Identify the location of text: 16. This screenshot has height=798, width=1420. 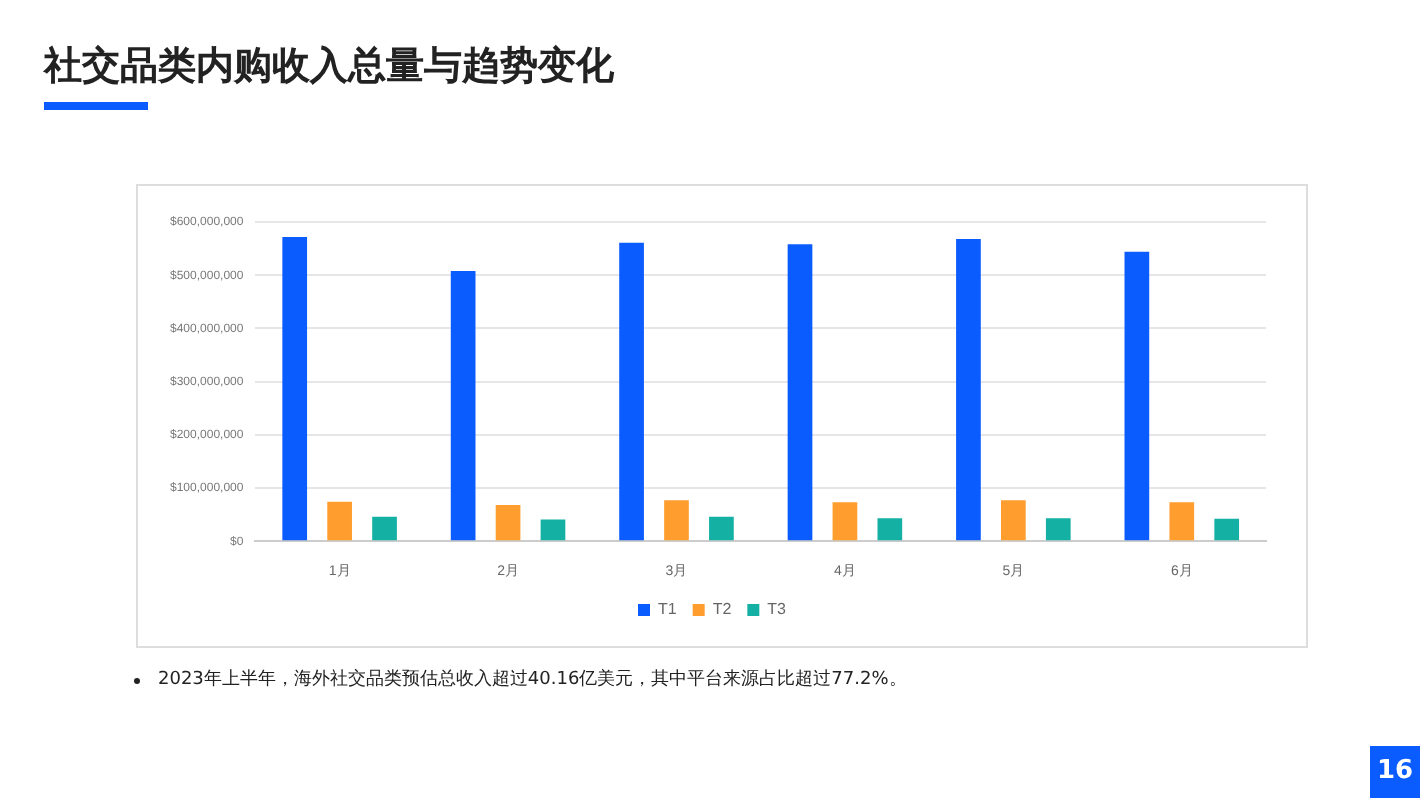
(1395, 772).